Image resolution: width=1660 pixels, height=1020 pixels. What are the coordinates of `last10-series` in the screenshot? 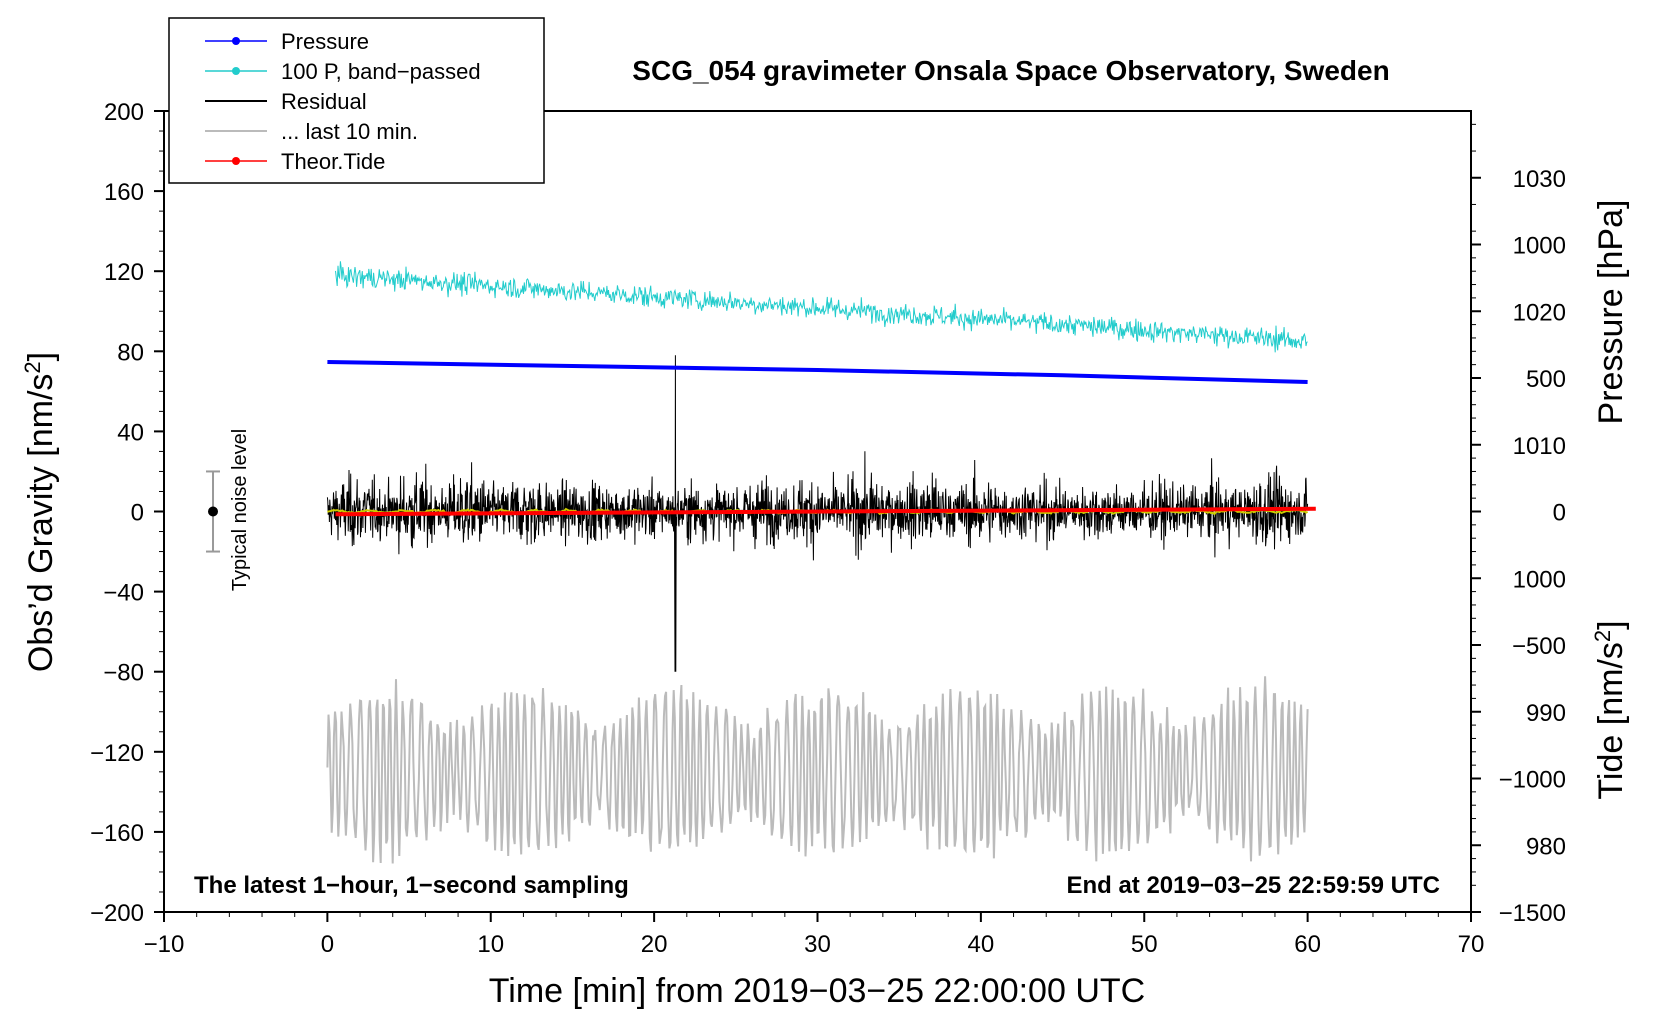 It's located at (817, 770).